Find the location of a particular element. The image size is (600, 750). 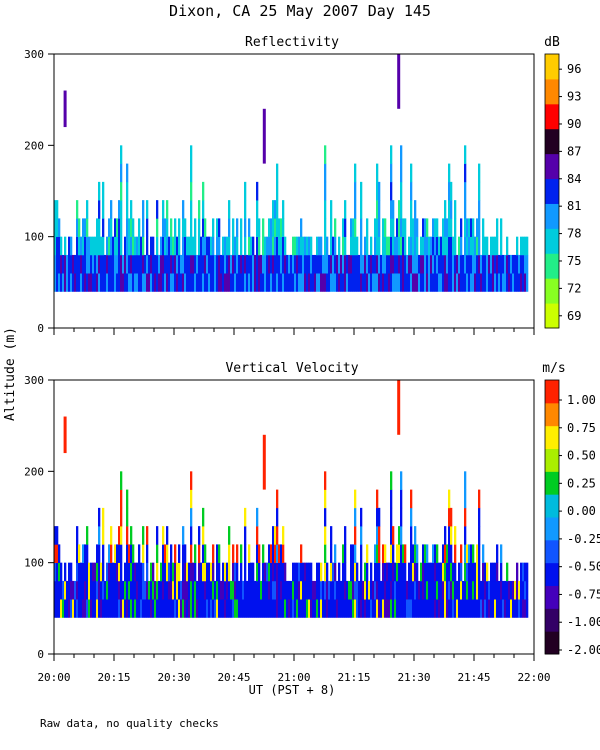

colorbar-frame is located at coordinates (552, 517).